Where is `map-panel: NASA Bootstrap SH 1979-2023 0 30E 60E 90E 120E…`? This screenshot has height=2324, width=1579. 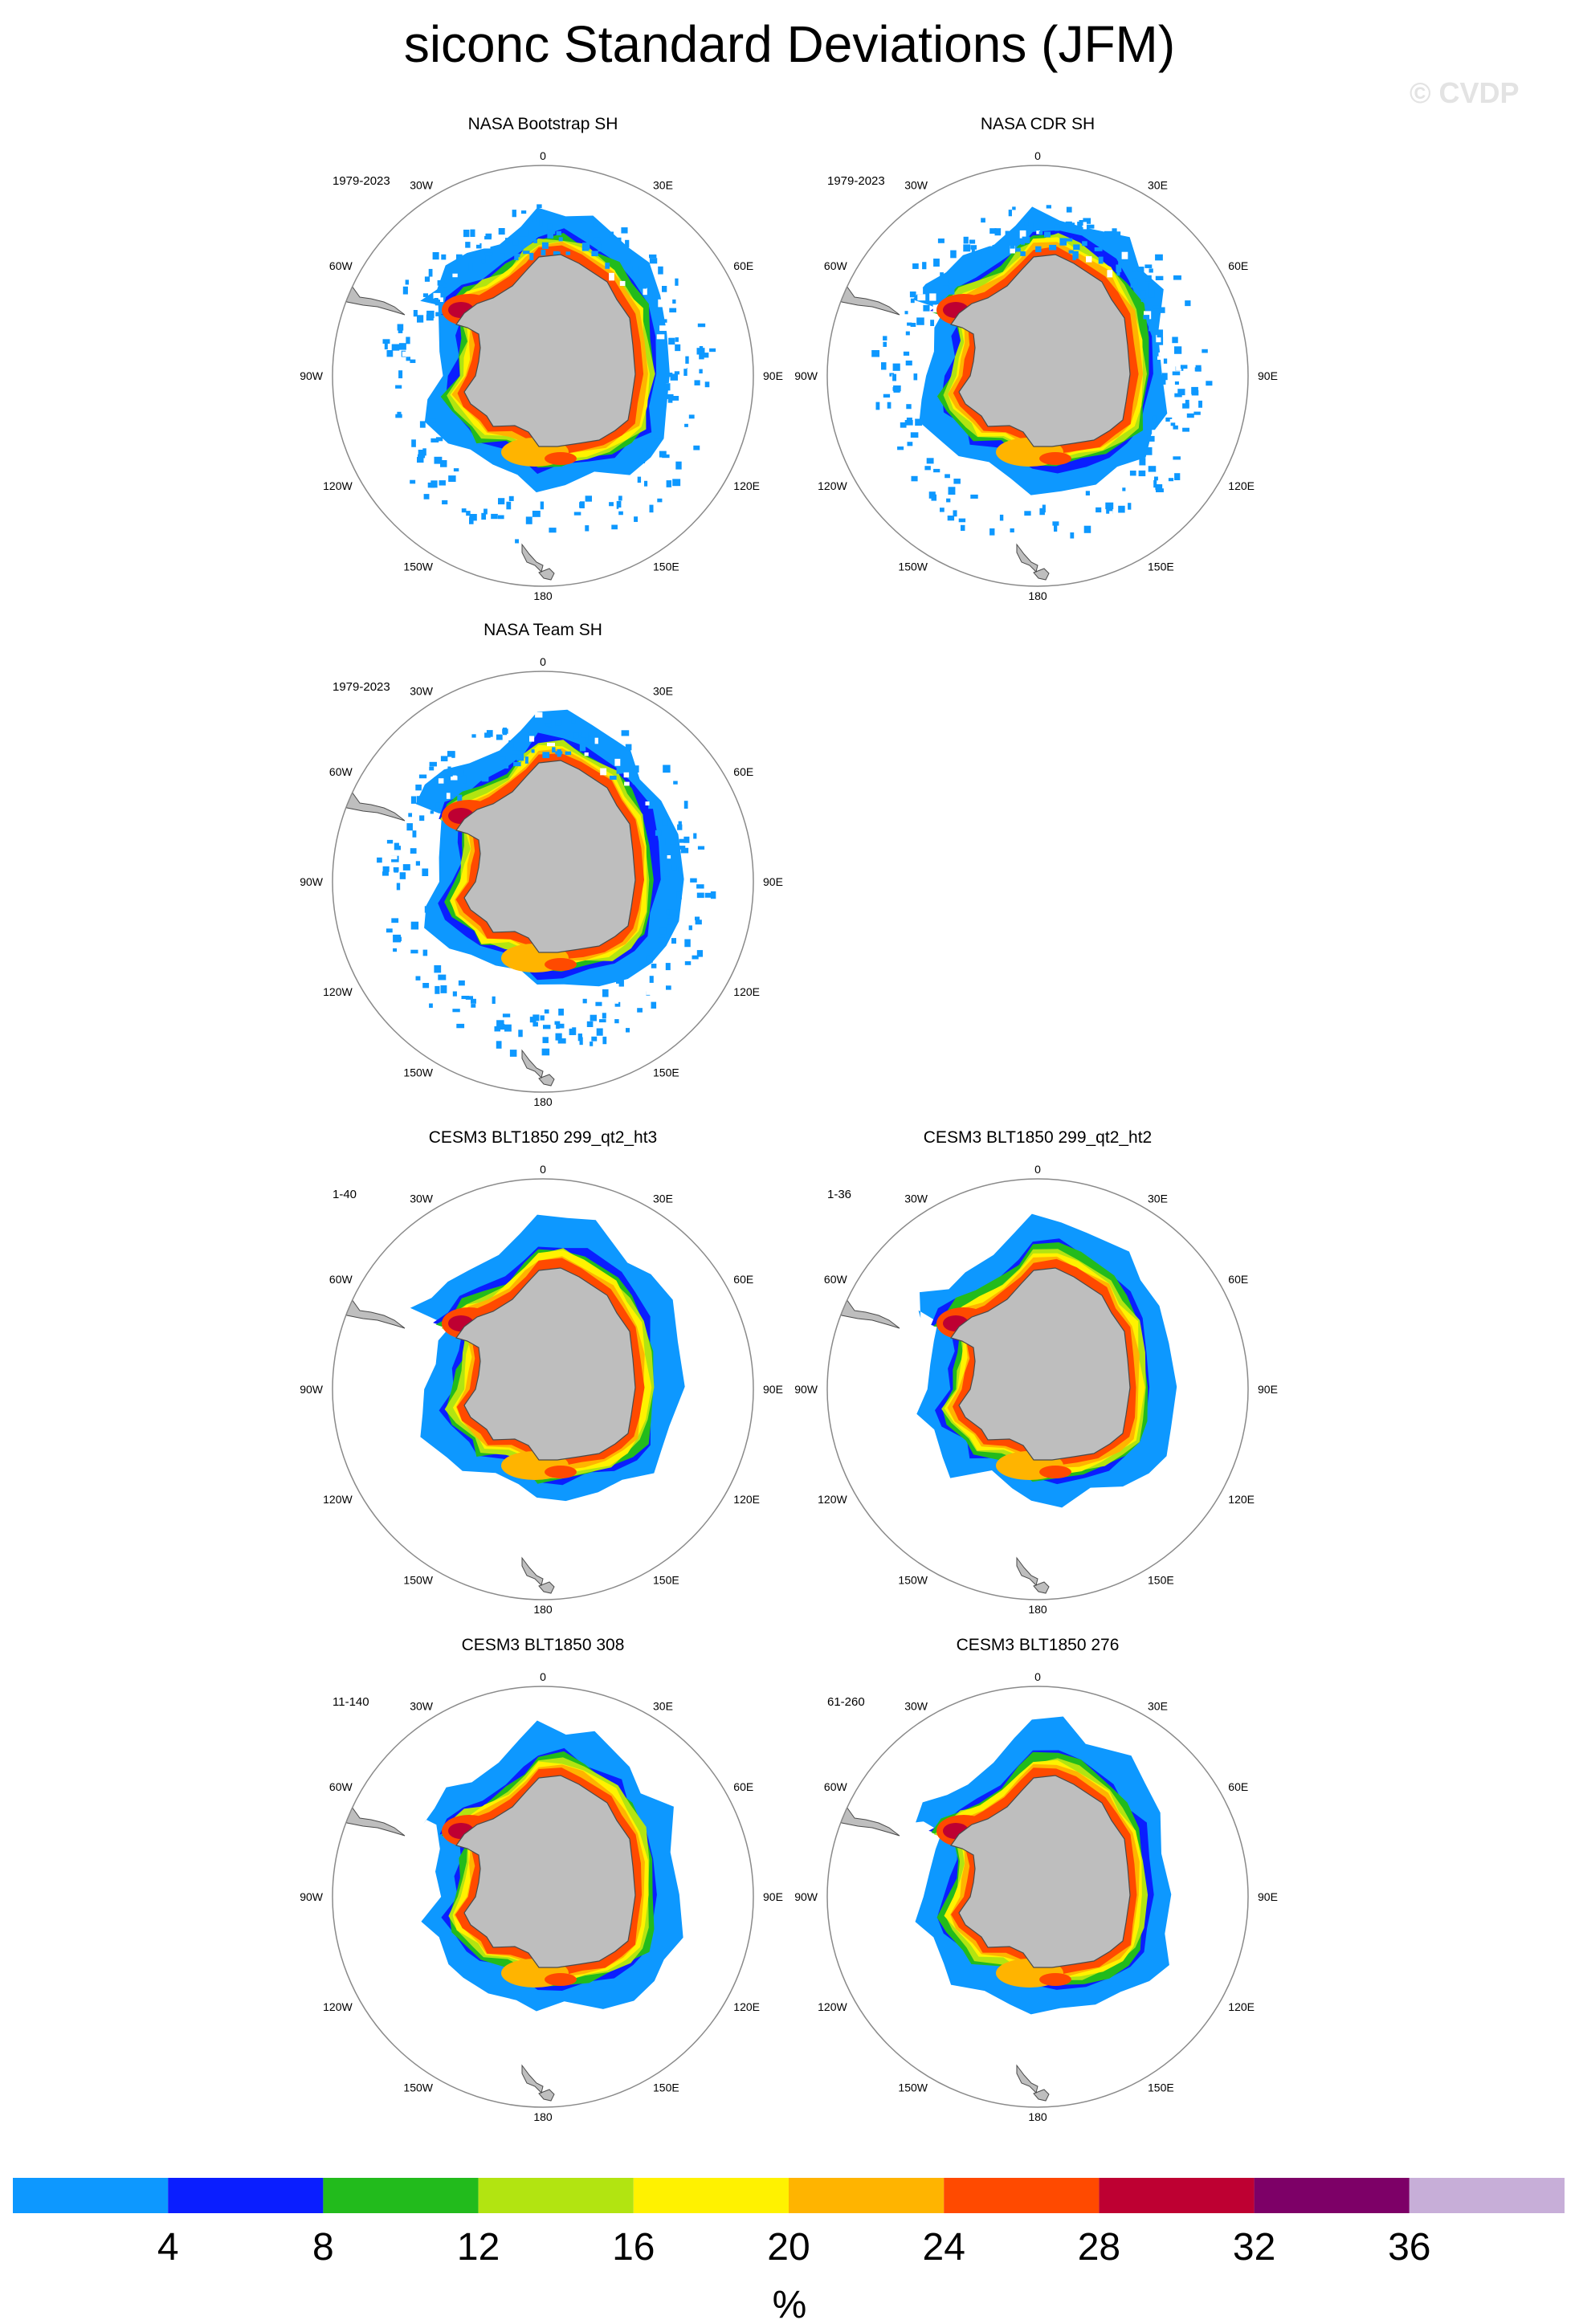
map-panel: NASA Bootstrap SH 1979-2023 0 30E 60E 90E 120E… is located at coordinates (541, 359).